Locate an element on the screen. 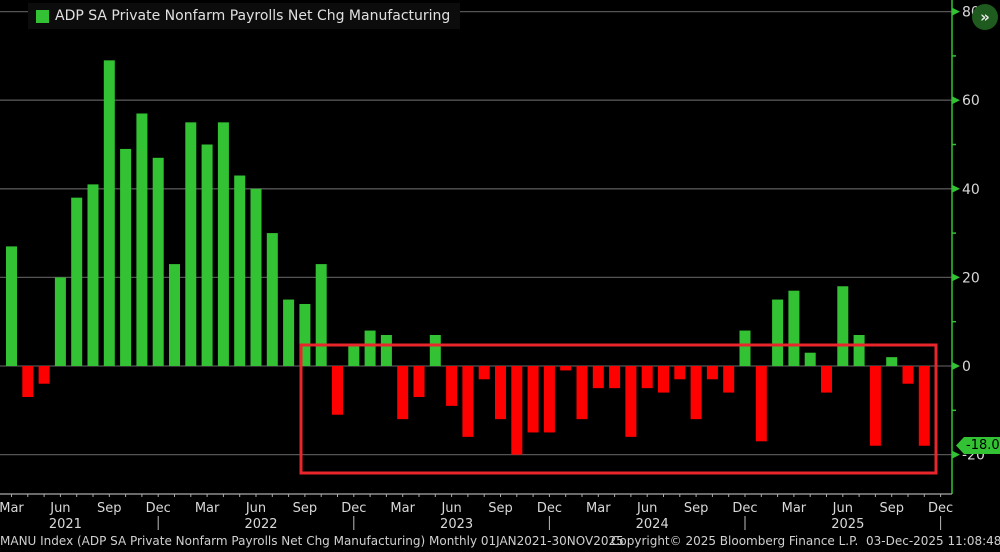  double-chevron-right-icon: » is located at coordinates (985, 17).